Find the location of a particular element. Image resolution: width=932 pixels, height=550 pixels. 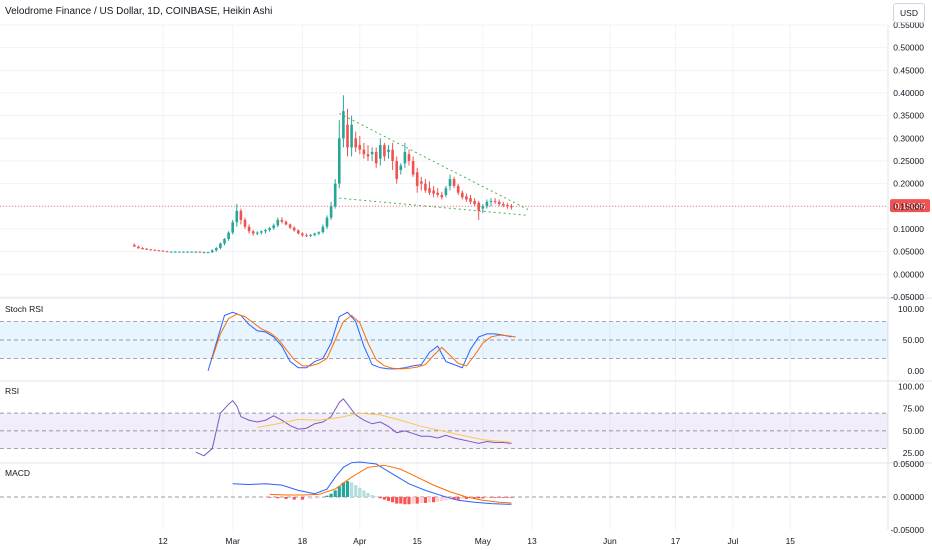

y-tick-label: -0.05000 is located at coordinates (907, 297).